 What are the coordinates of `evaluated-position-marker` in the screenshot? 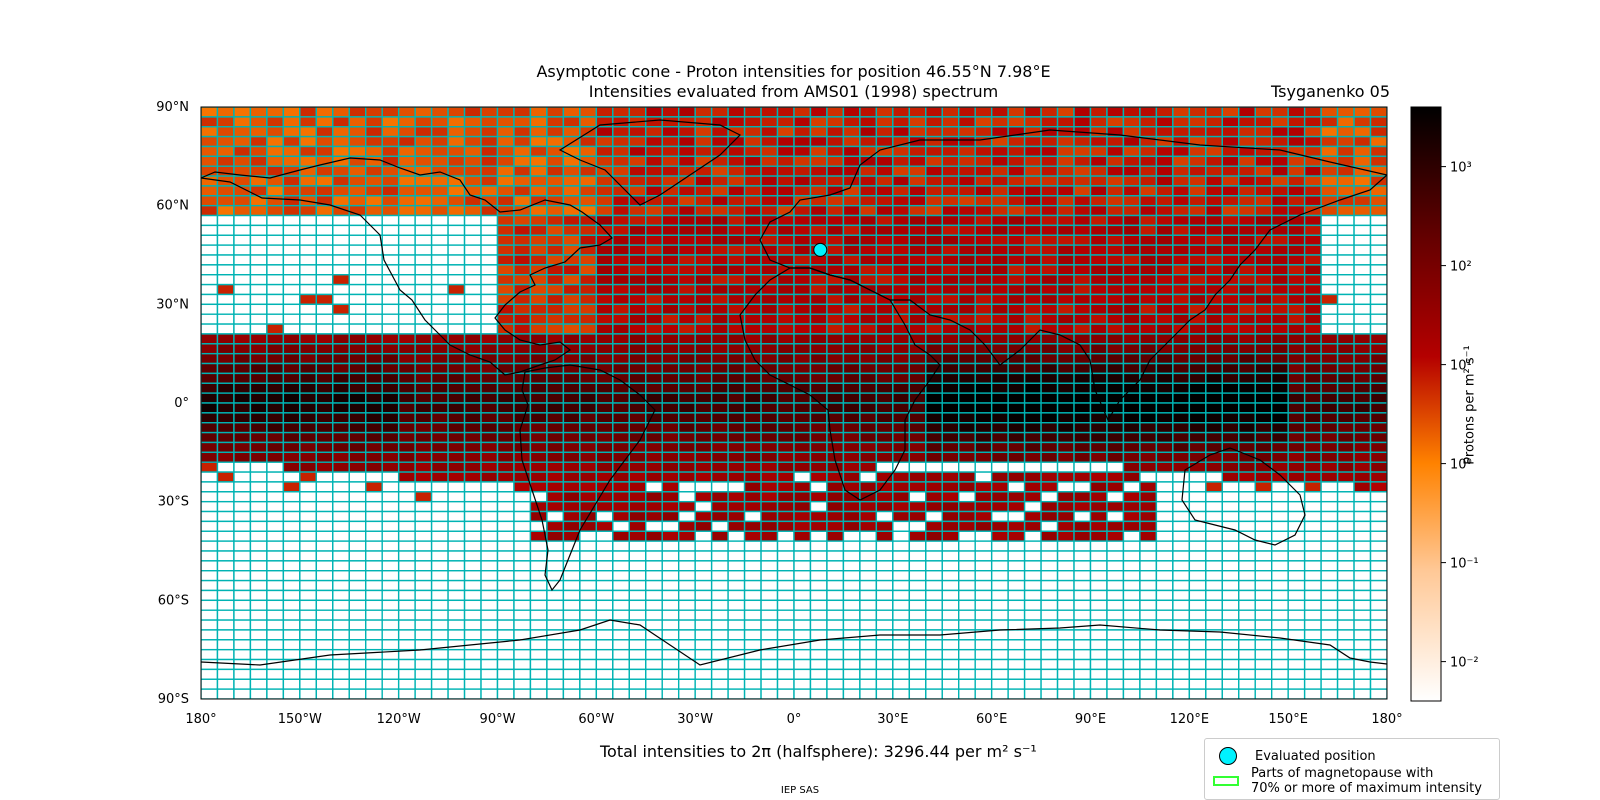 It's located at (820, 249).